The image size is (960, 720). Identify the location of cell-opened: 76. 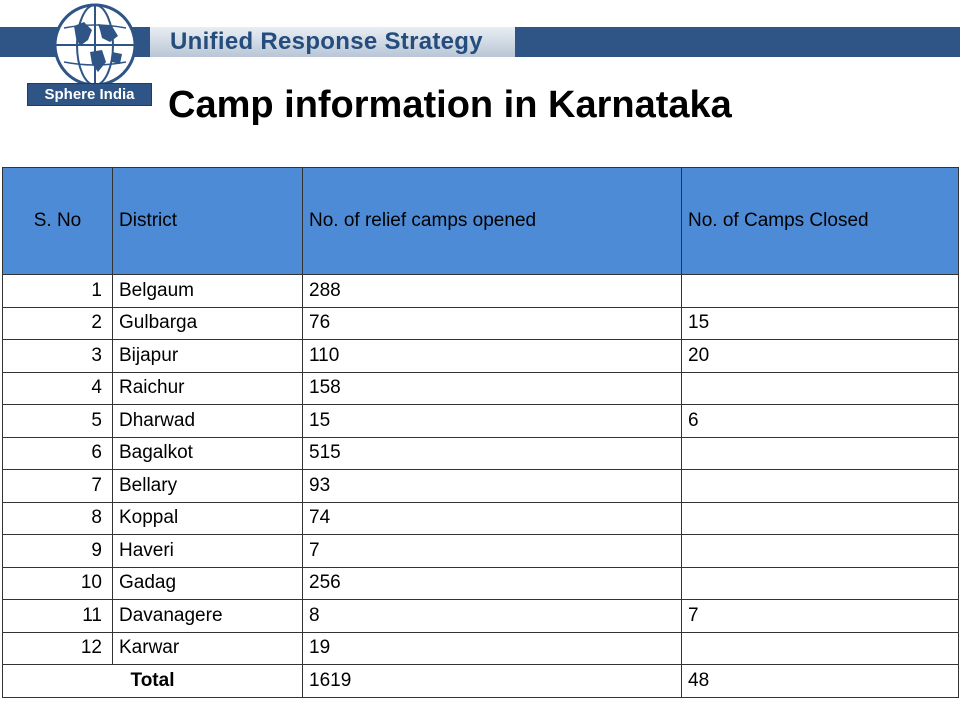
(492, 323).